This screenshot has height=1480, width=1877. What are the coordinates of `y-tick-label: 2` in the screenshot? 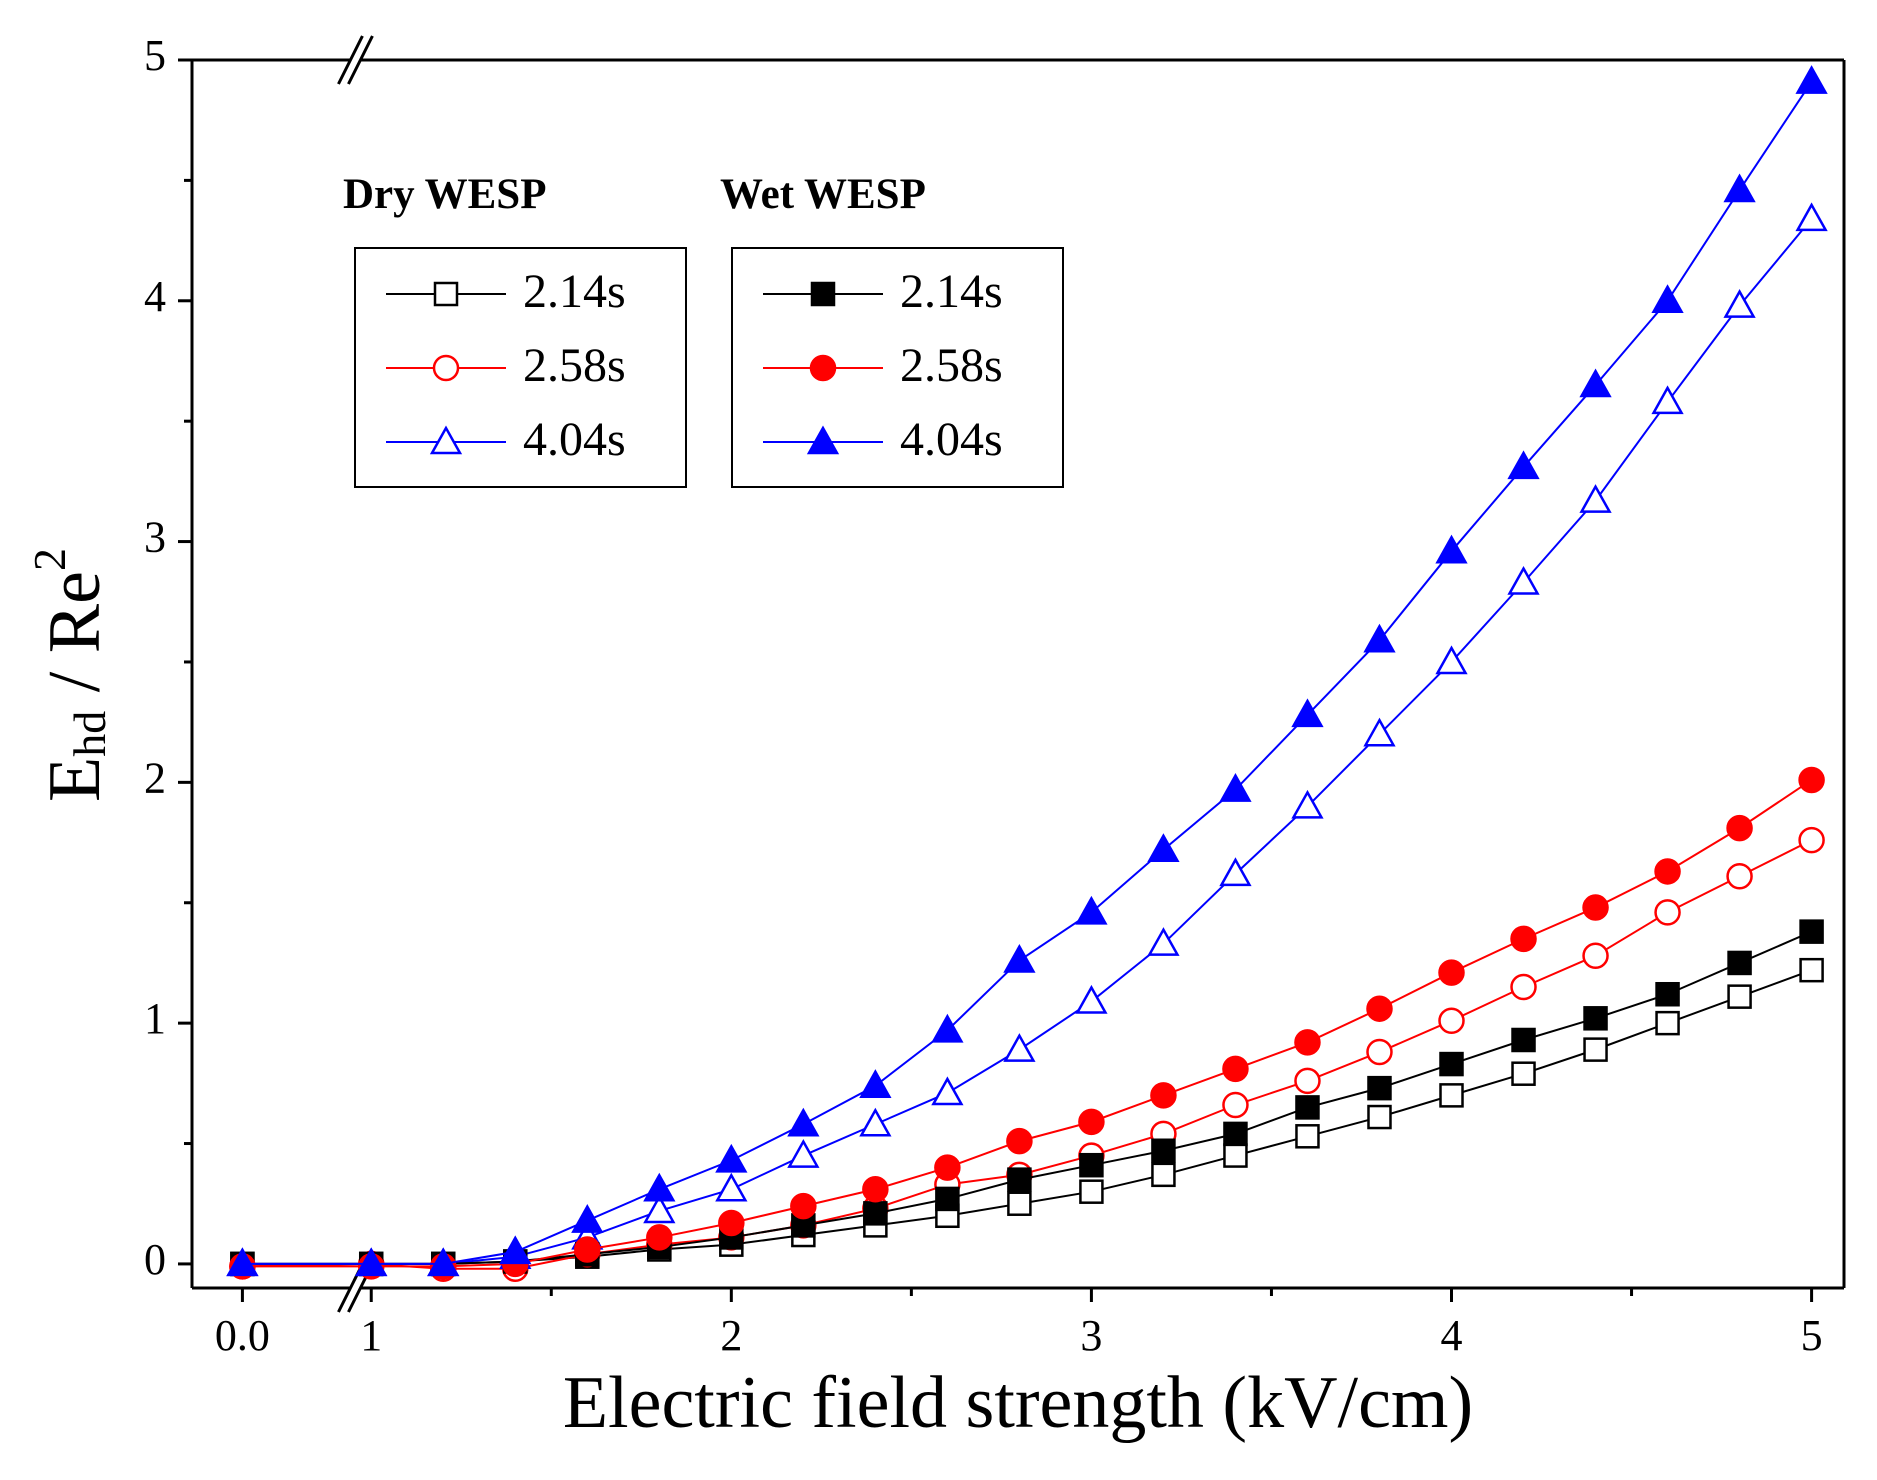 It's located at (155, 777).